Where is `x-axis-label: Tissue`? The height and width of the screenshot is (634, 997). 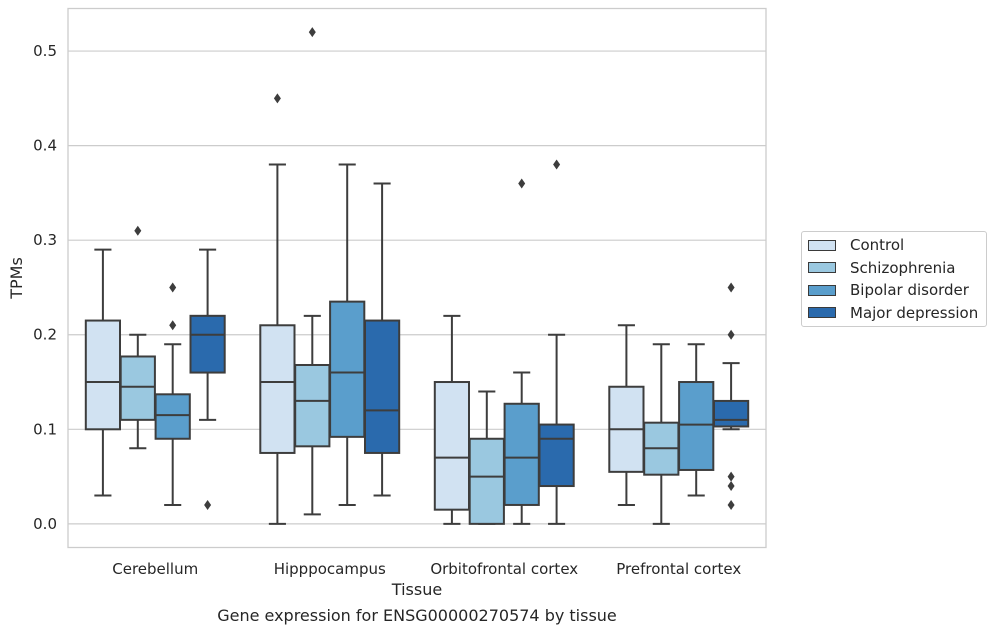 x-axis-label: Tissue is located at coordinates (416, 589).